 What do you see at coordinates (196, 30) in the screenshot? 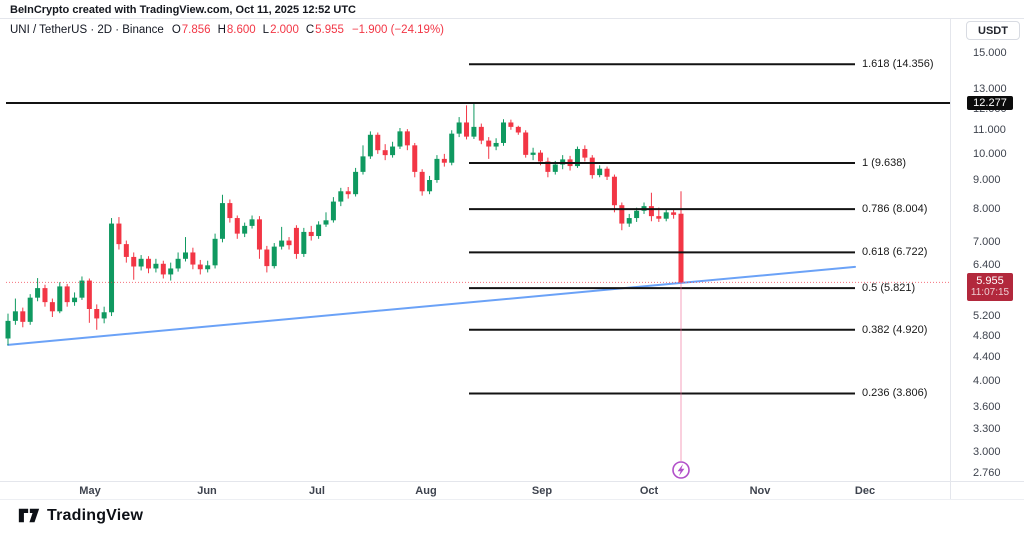
I see `ohlc-value-o: 7.856` at bounding box center [196, 30].